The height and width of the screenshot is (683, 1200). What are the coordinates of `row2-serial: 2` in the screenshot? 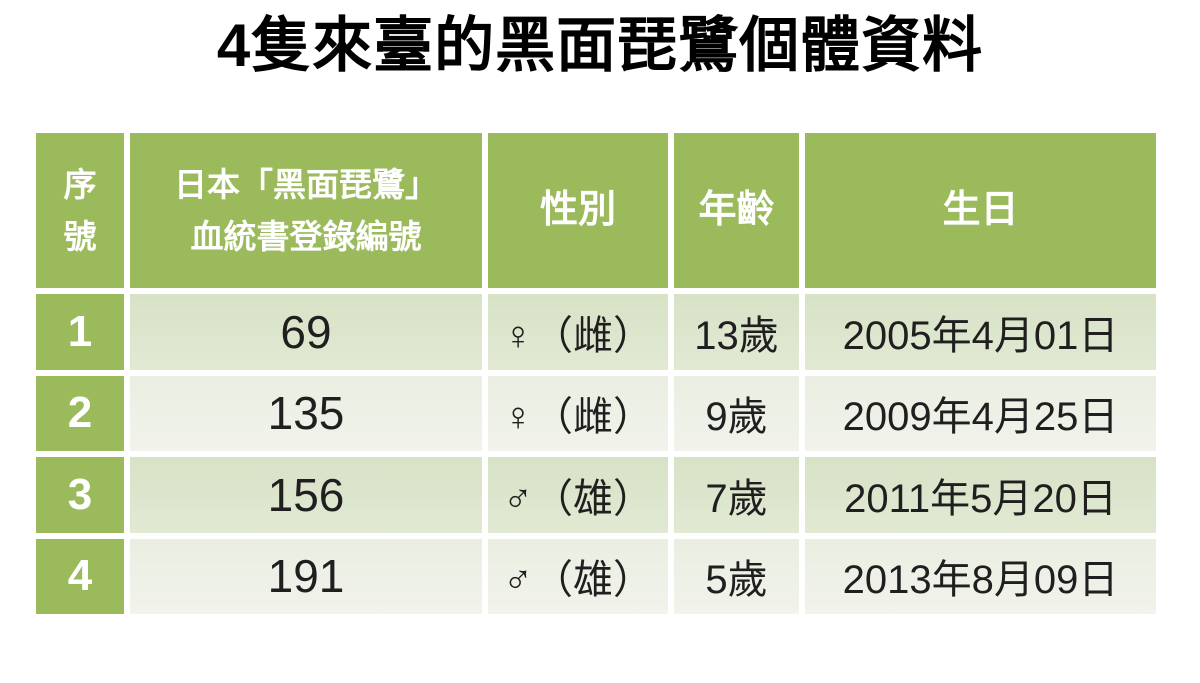 It's located at (80, 413).